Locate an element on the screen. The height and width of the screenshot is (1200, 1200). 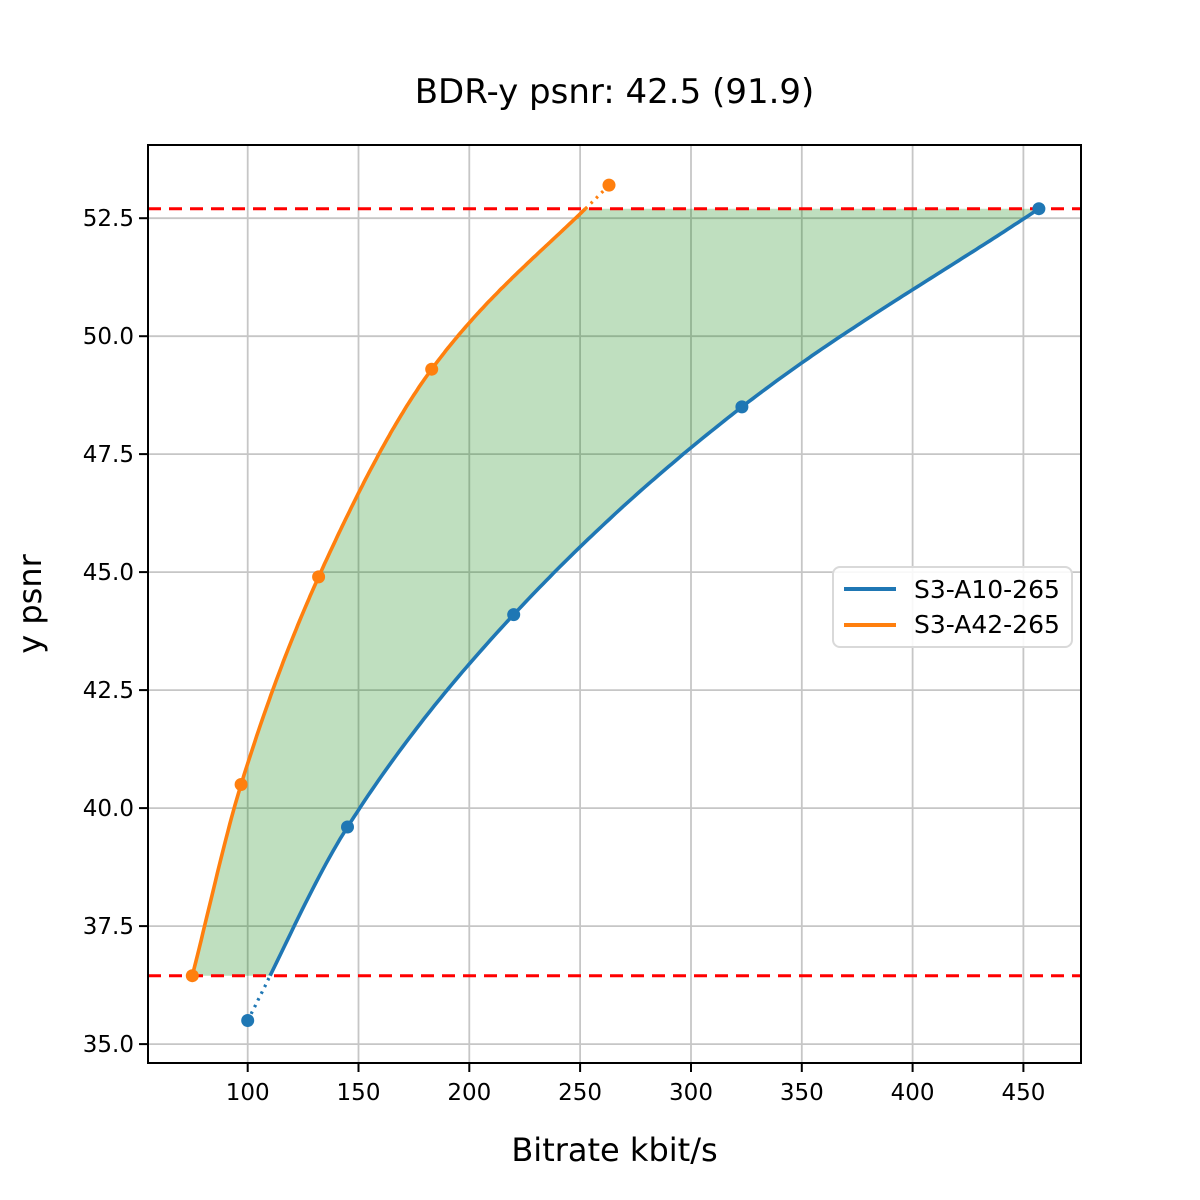
legend-item: S3-A10-265 is located at coordinates (957, 589).